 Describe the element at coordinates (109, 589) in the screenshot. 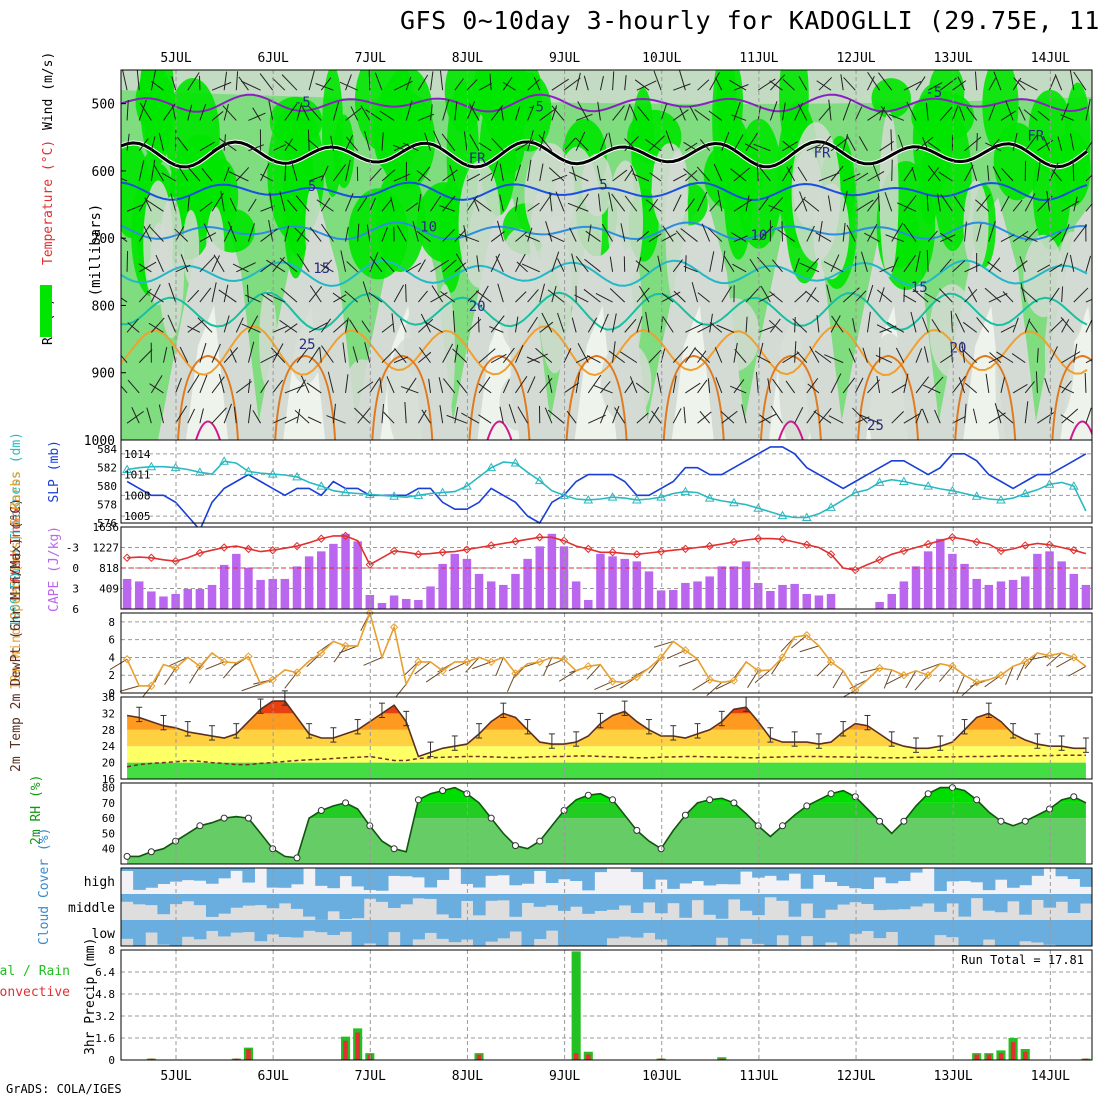

I see `cape-tick-label: 409` at that location.